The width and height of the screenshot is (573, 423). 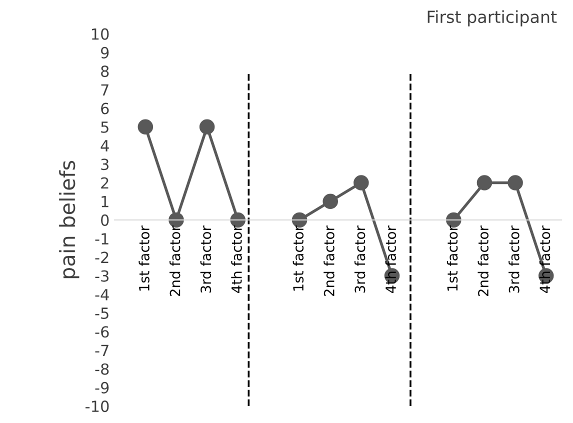 I want to click on y-tick-label: -6, so click(x=102, y=332).